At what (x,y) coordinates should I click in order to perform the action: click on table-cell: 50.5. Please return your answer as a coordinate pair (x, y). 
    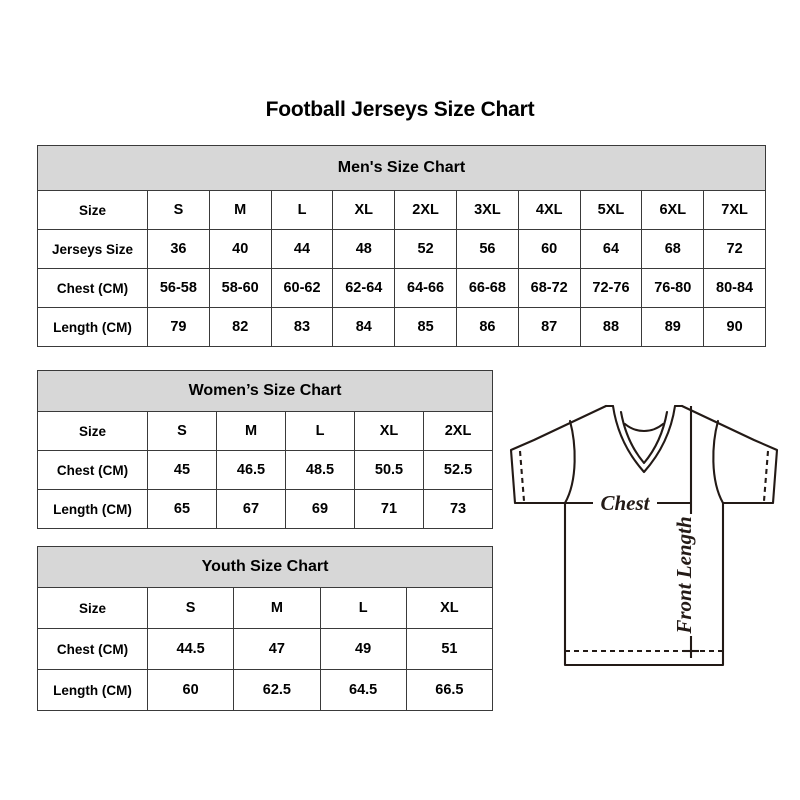
    Looking at the image, I should click on (389, 470).